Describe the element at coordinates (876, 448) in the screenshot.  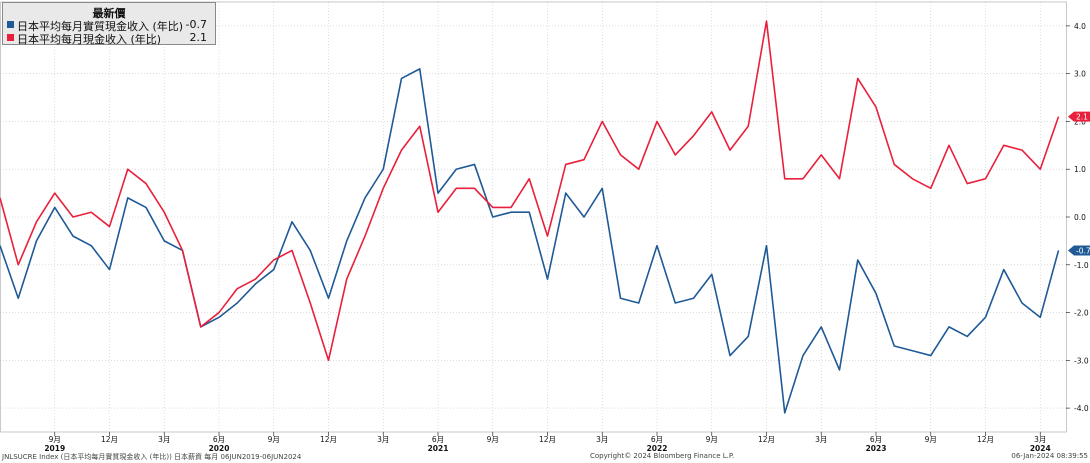
I see `x-year-label: 2023` at that location.